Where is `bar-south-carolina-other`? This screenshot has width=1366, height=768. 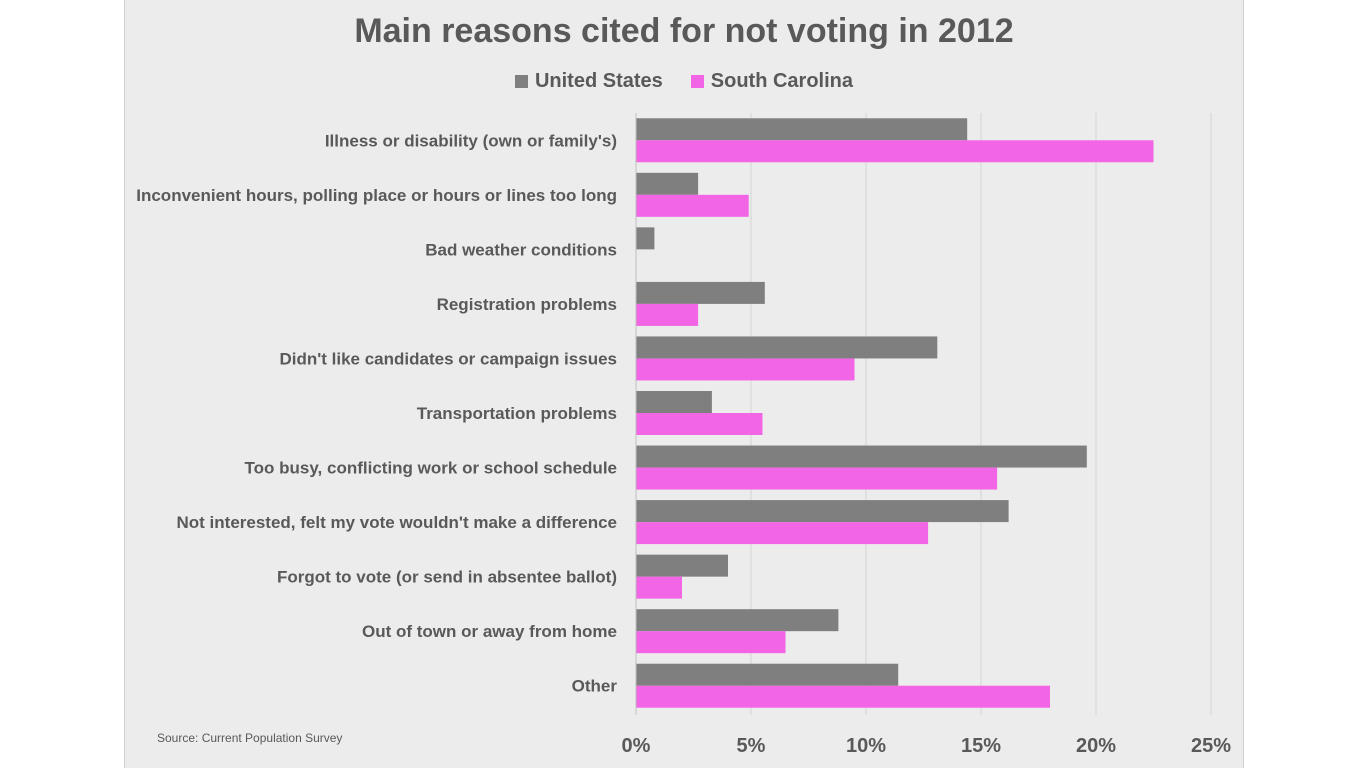
bar-south-carolina-other is located at coordinates (843, 696).